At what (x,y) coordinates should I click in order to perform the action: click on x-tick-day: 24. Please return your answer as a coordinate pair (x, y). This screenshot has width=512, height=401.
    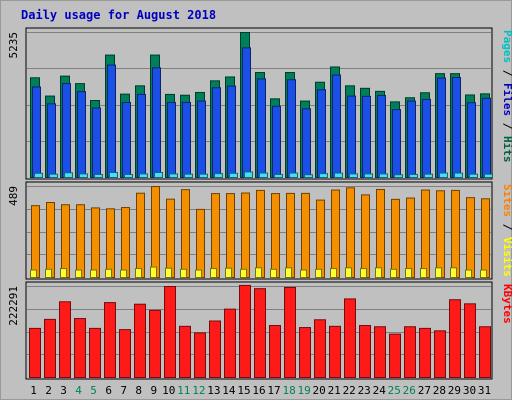
    Looking at the image, I should click on (380, 390).